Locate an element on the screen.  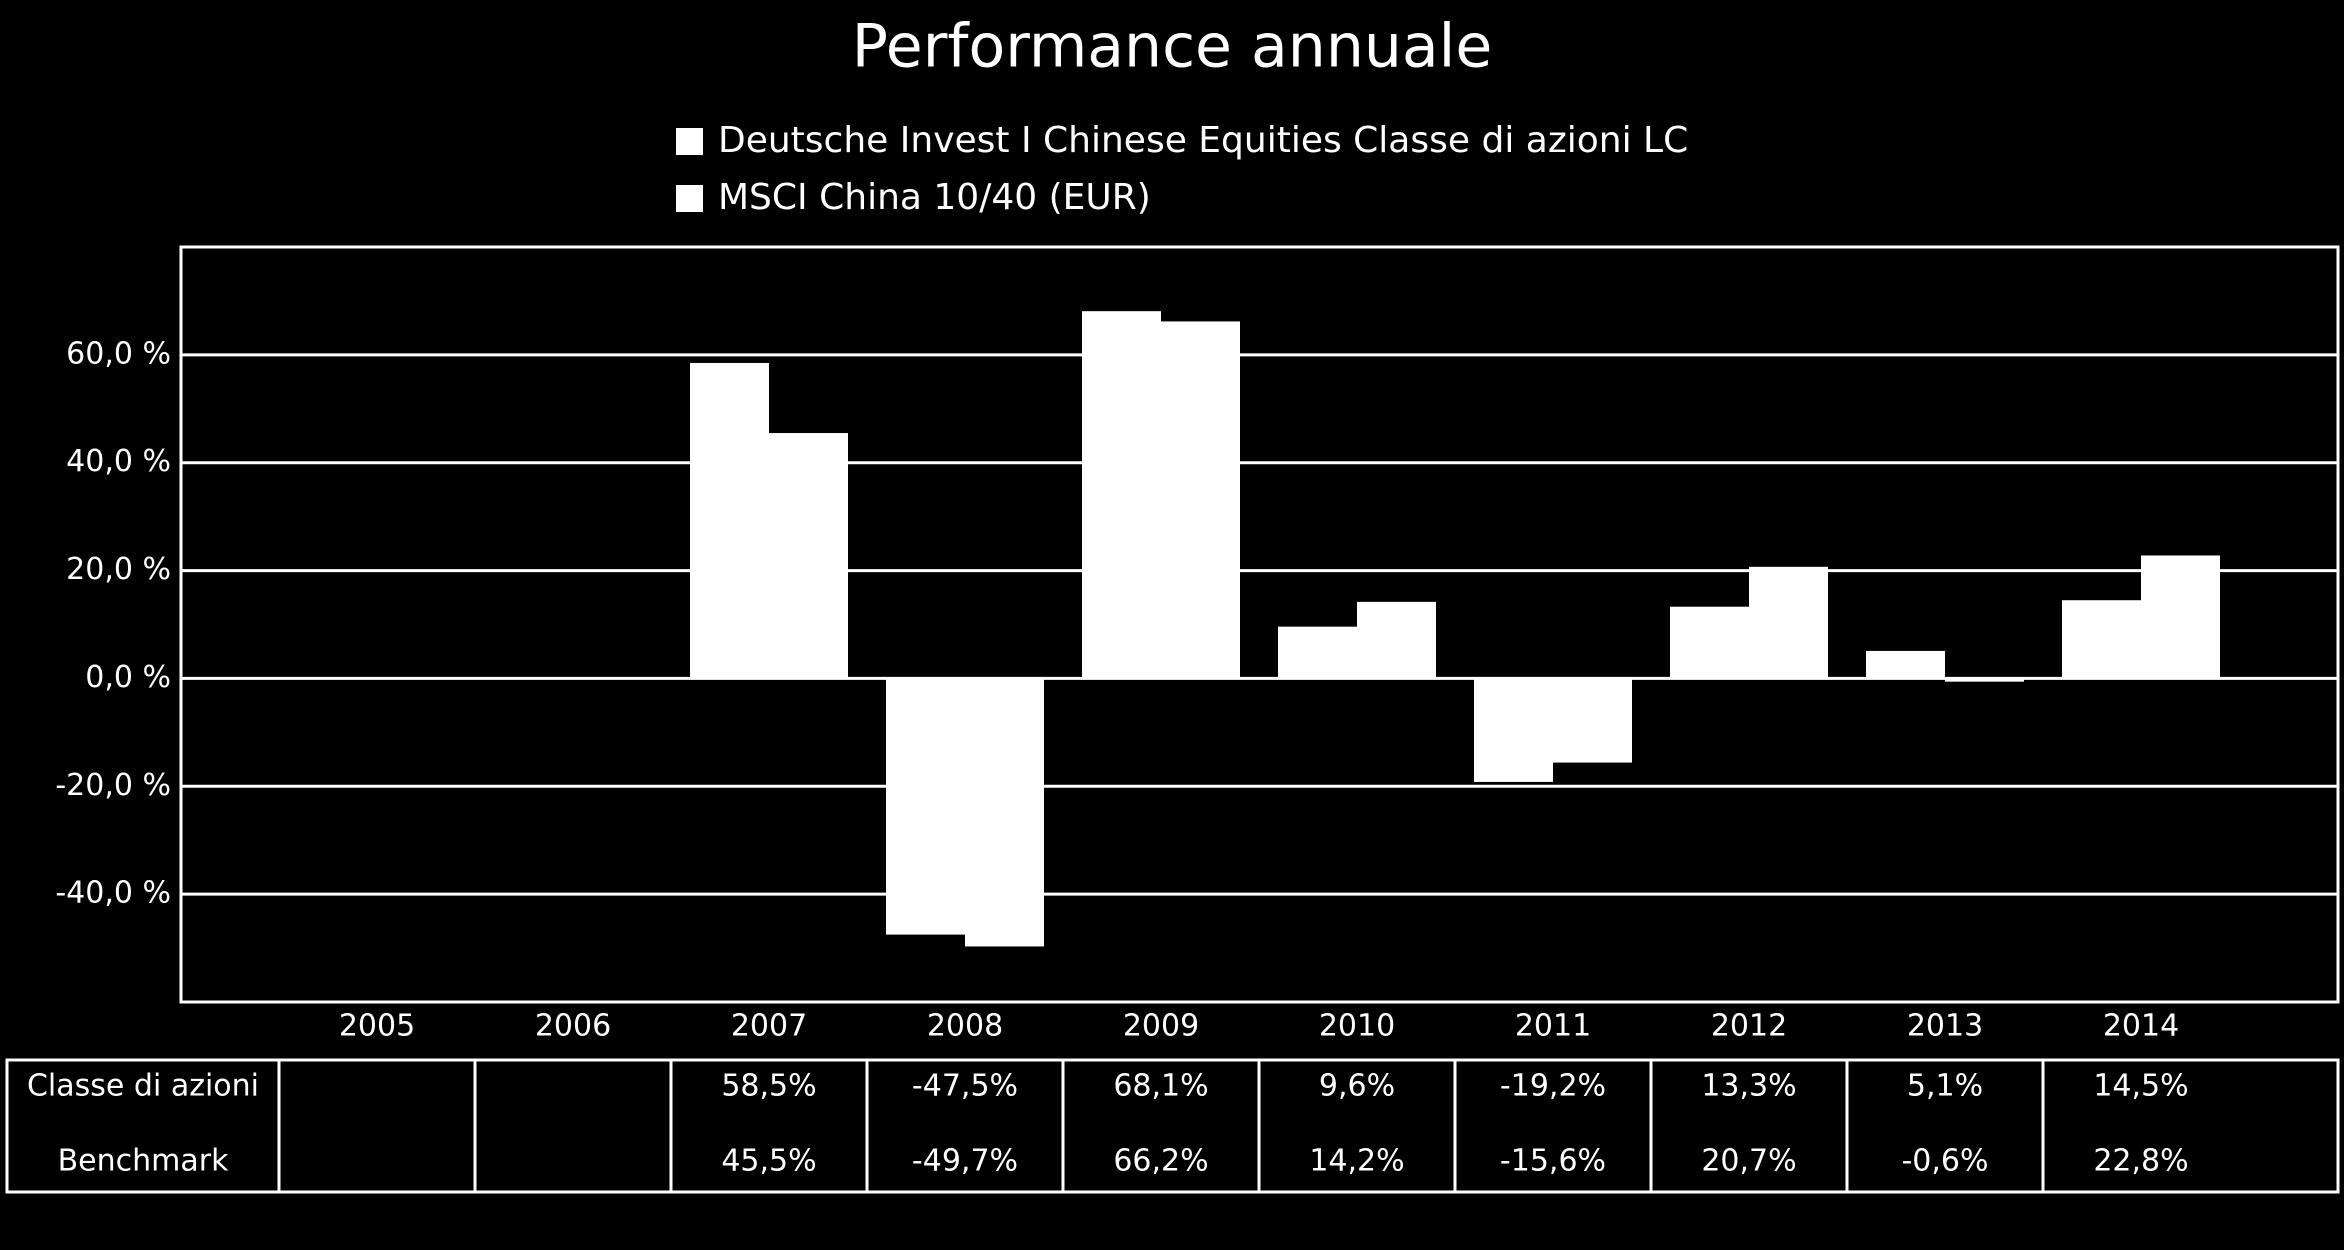
table-value: 68,1% is located at coordinates (1160, 1086).